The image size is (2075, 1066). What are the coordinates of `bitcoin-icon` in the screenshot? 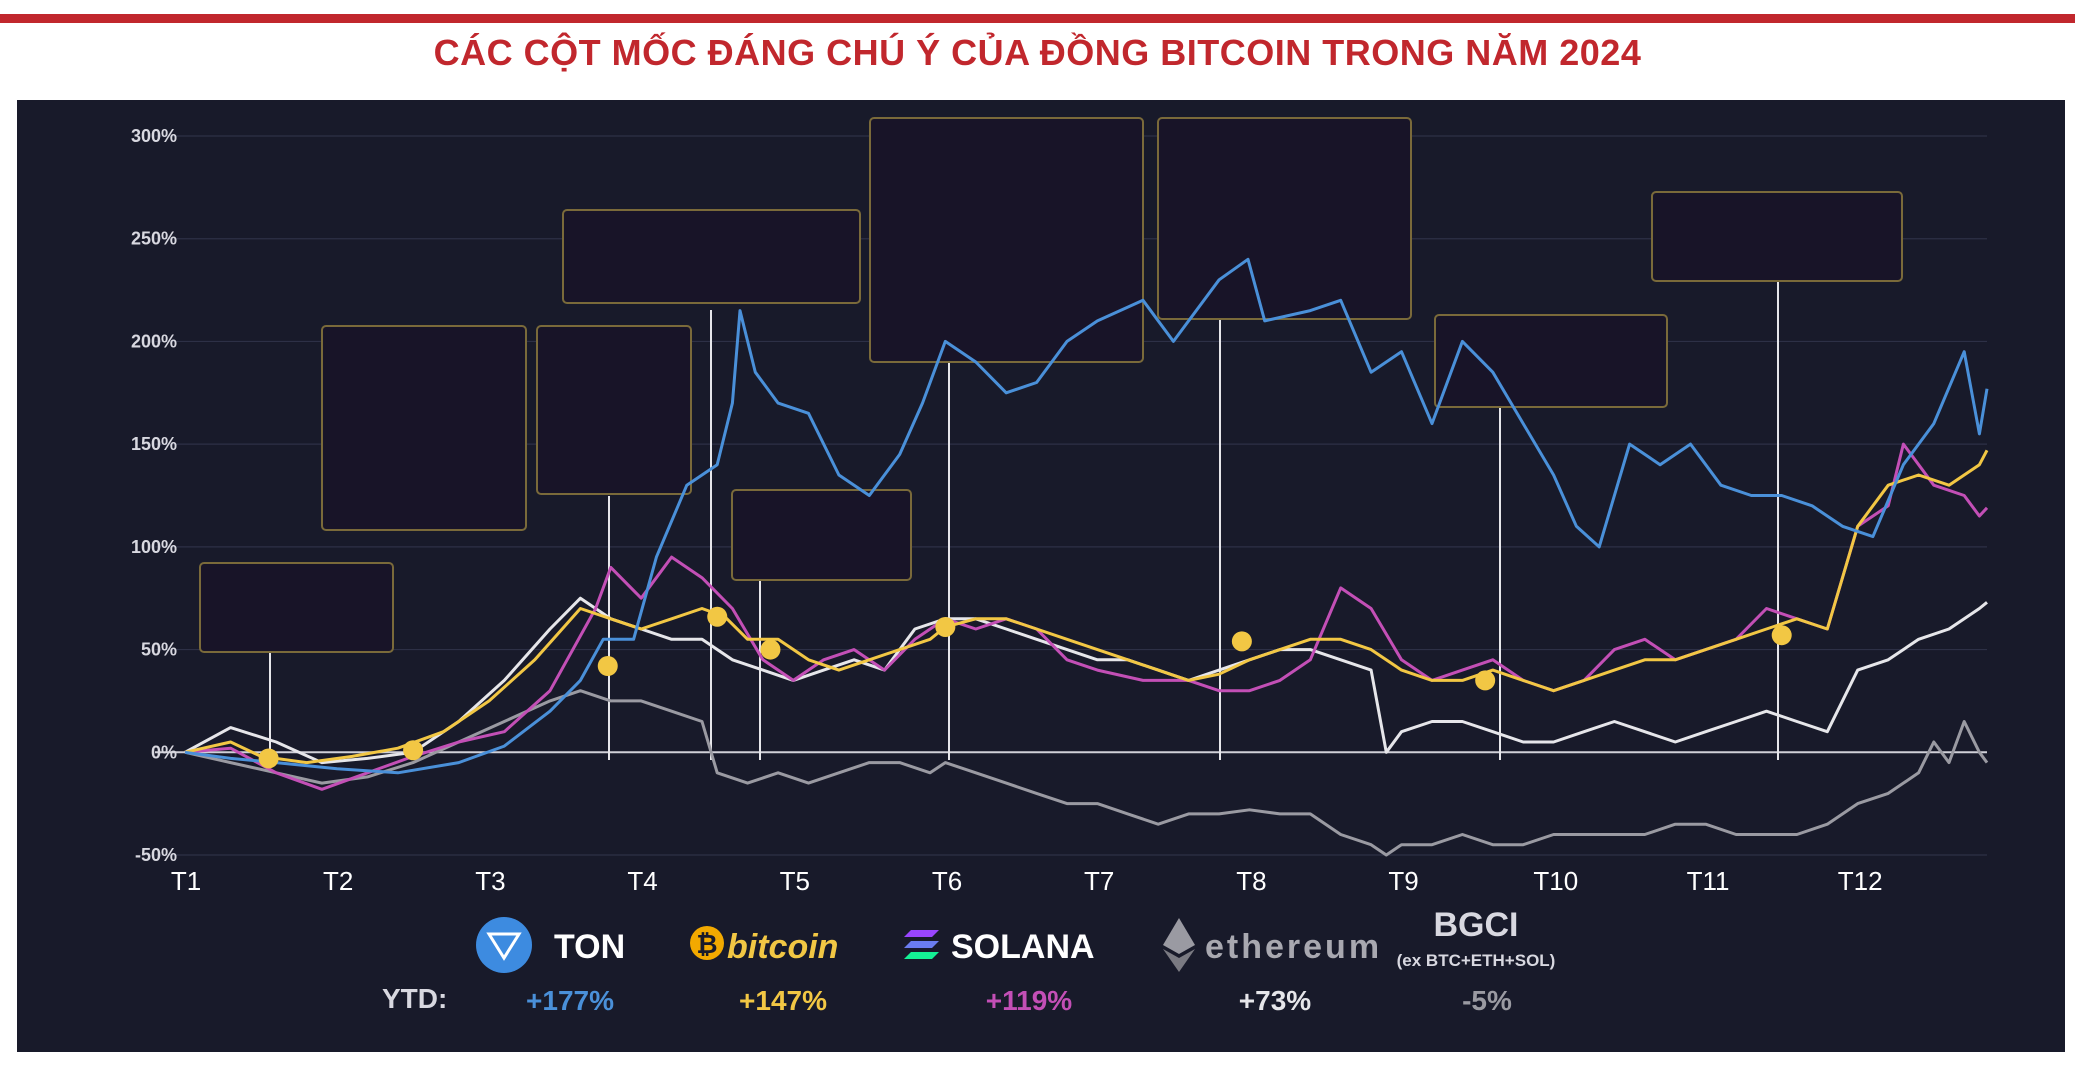 It's located at (707, 943).